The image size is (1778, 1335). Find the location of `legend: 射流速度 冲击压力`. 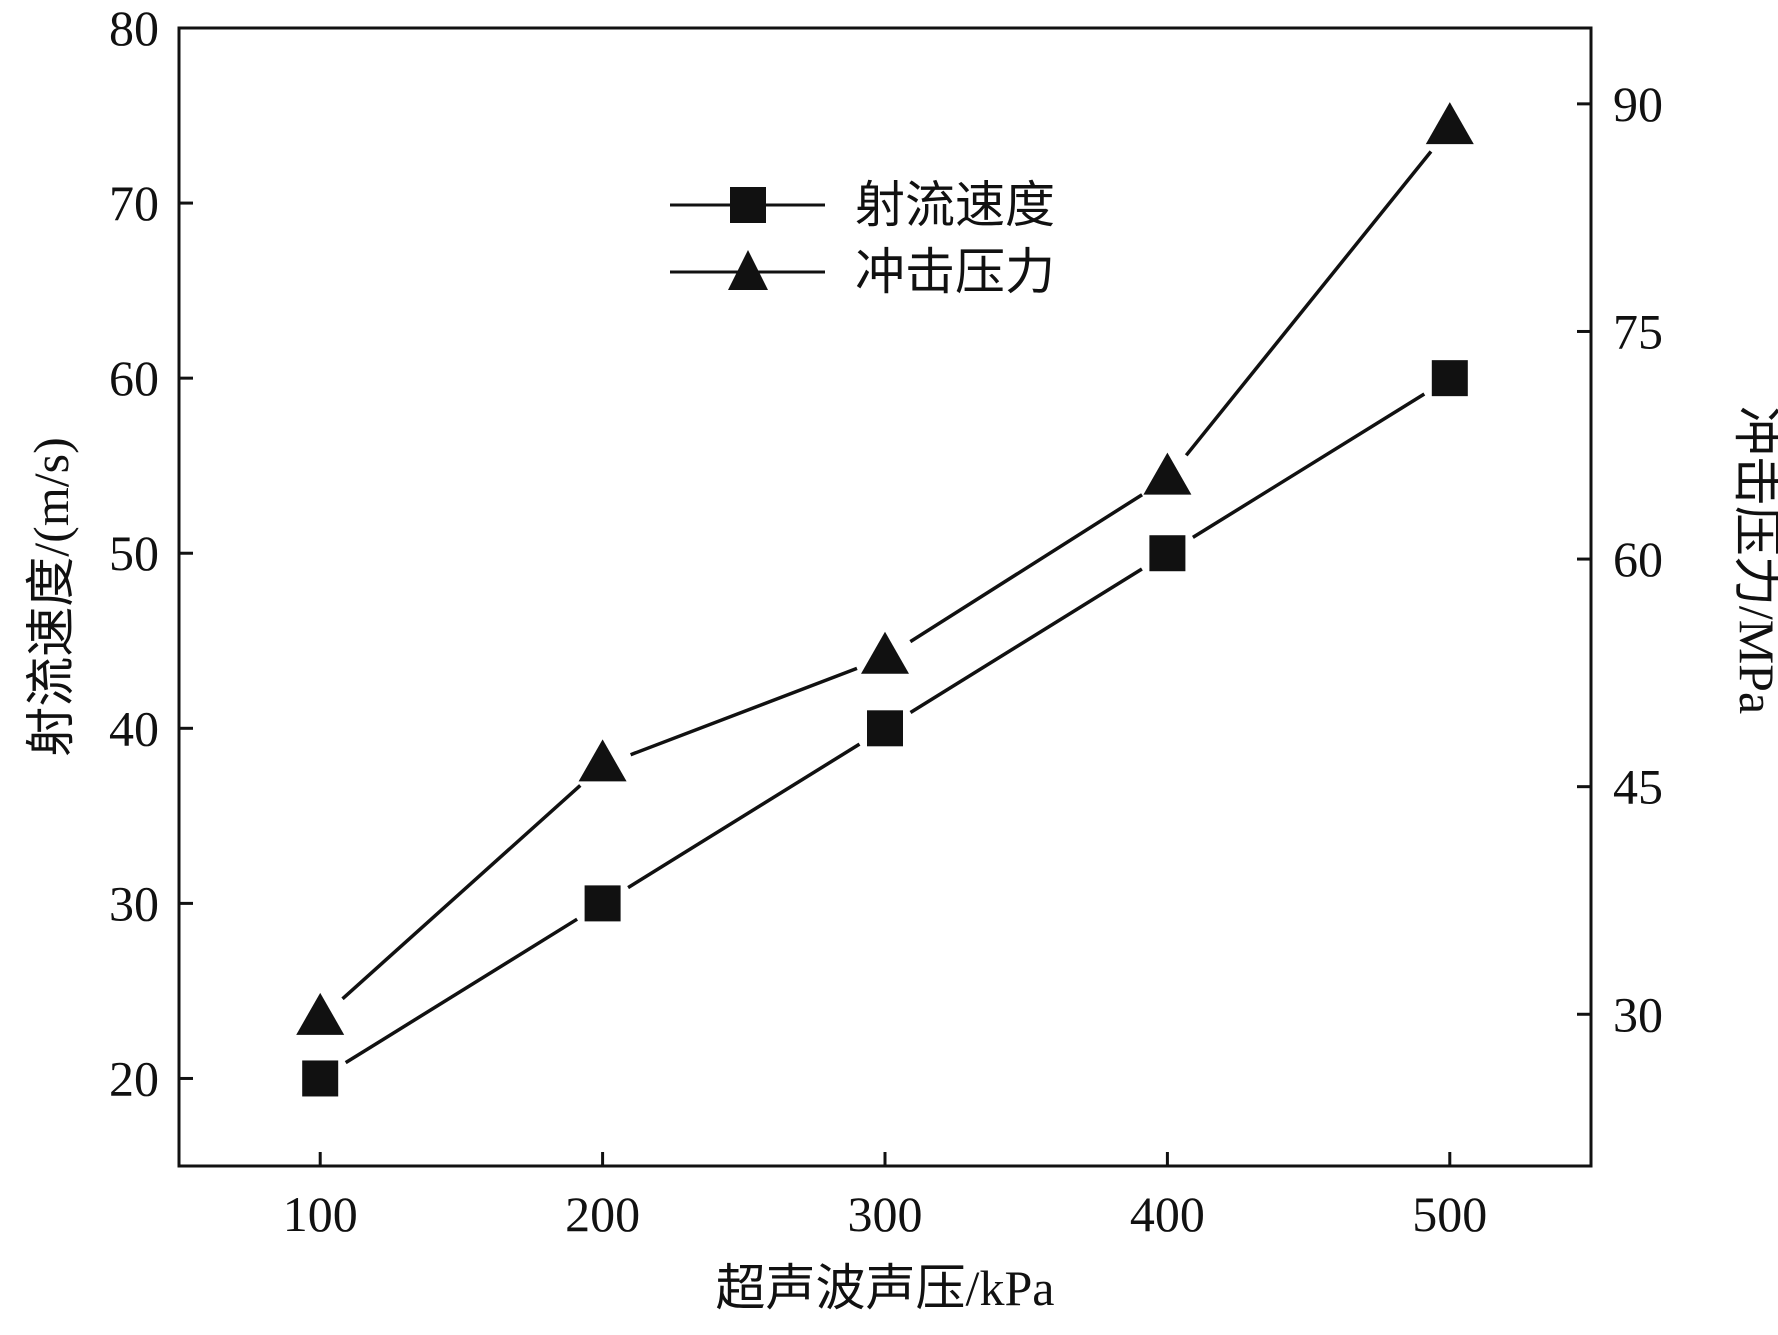

legend: 射流速度 冲击压力 is located at coordinates (862, 238).